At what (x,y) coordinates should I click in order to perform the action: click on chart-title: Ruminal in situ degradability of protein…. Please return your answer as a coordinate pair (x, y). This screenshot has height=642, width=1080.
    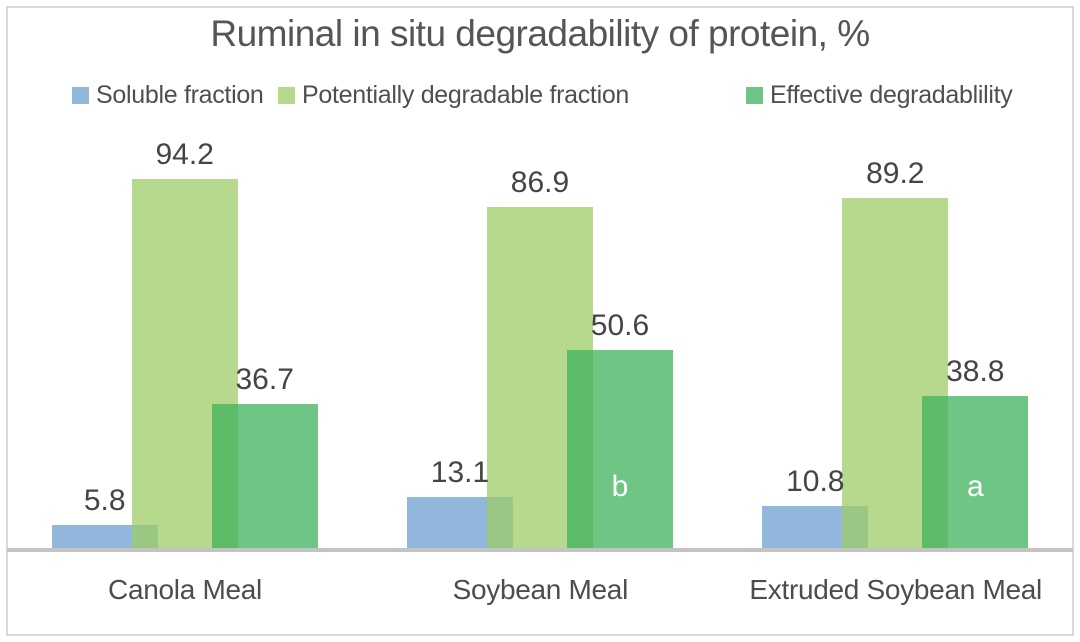
    Looking at the image, I should click on (540, 33).